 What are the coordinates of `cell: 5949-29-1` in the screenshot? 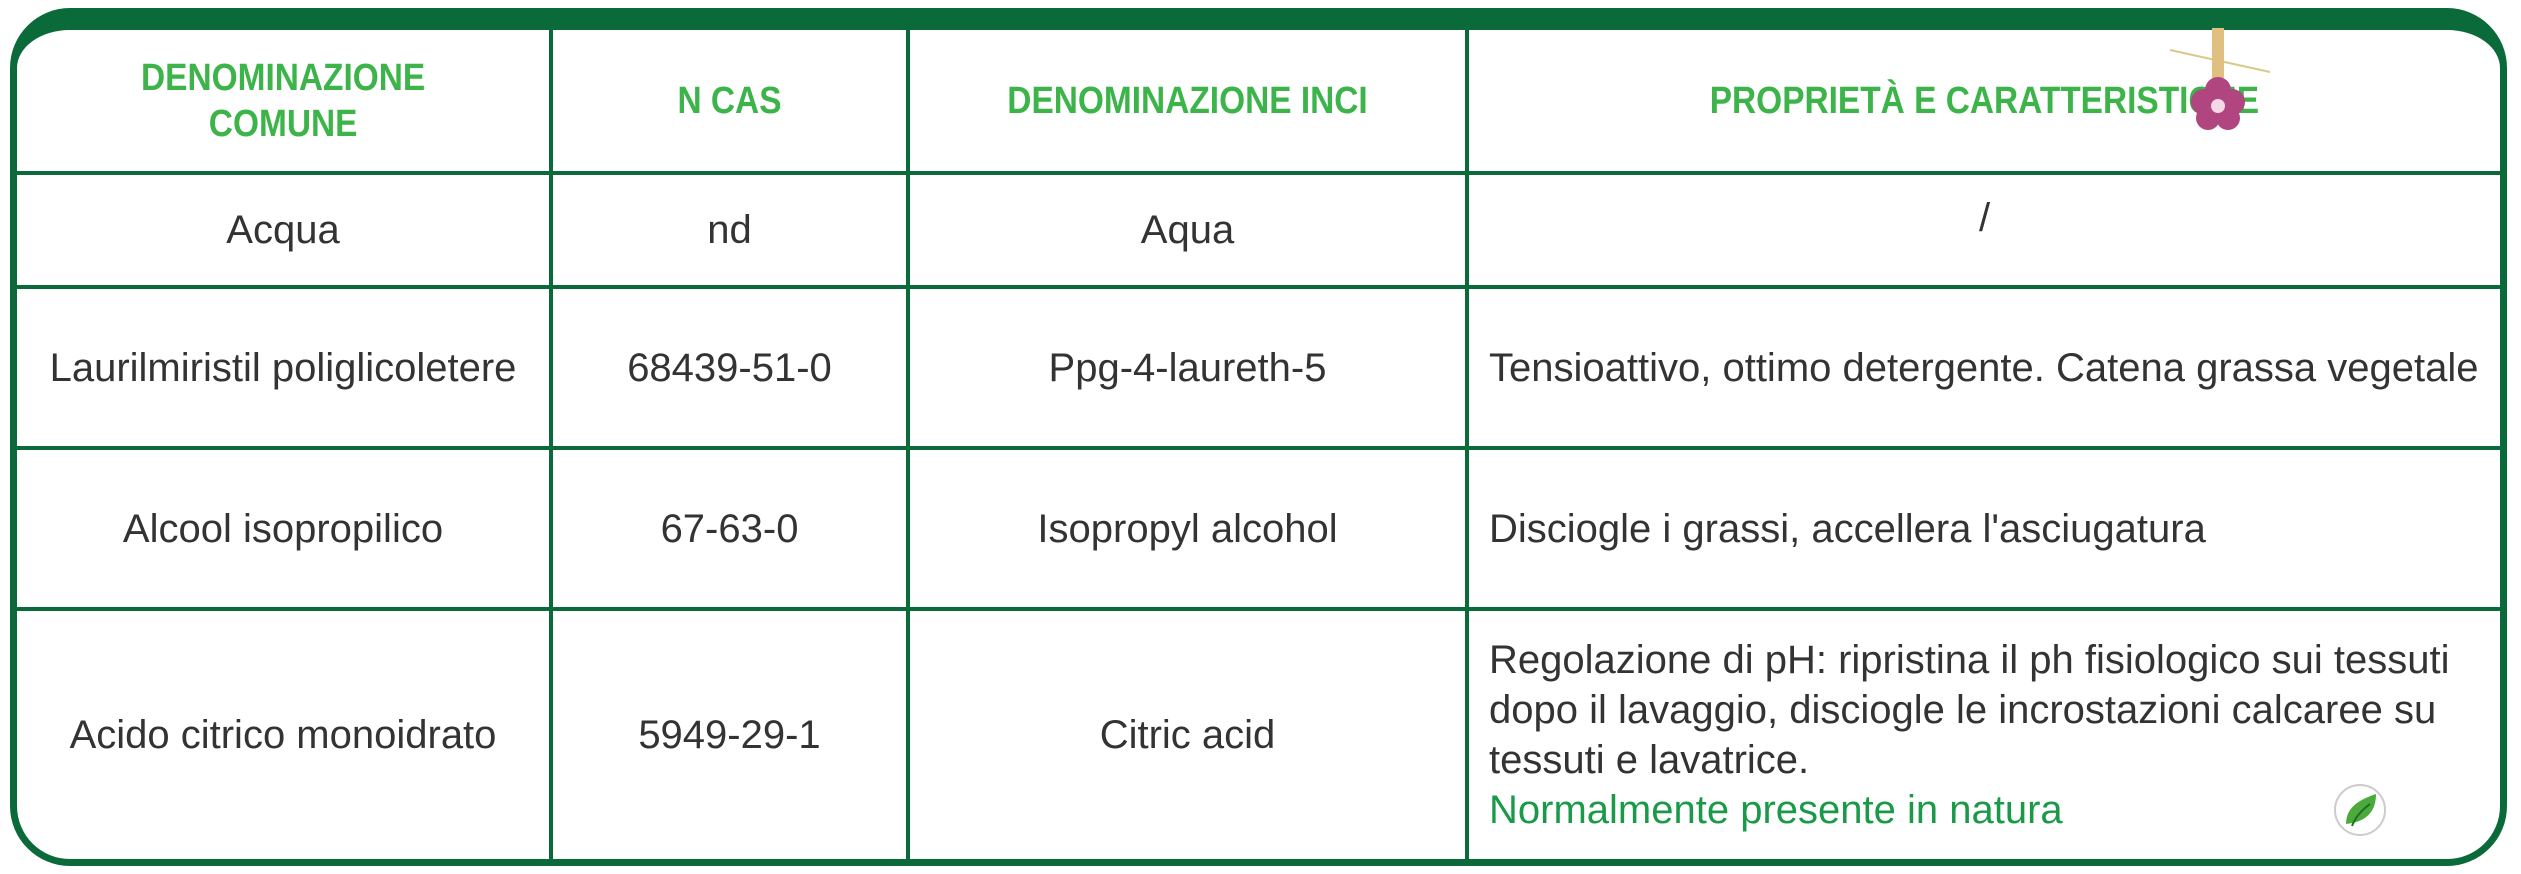 It's located at (729, 733).